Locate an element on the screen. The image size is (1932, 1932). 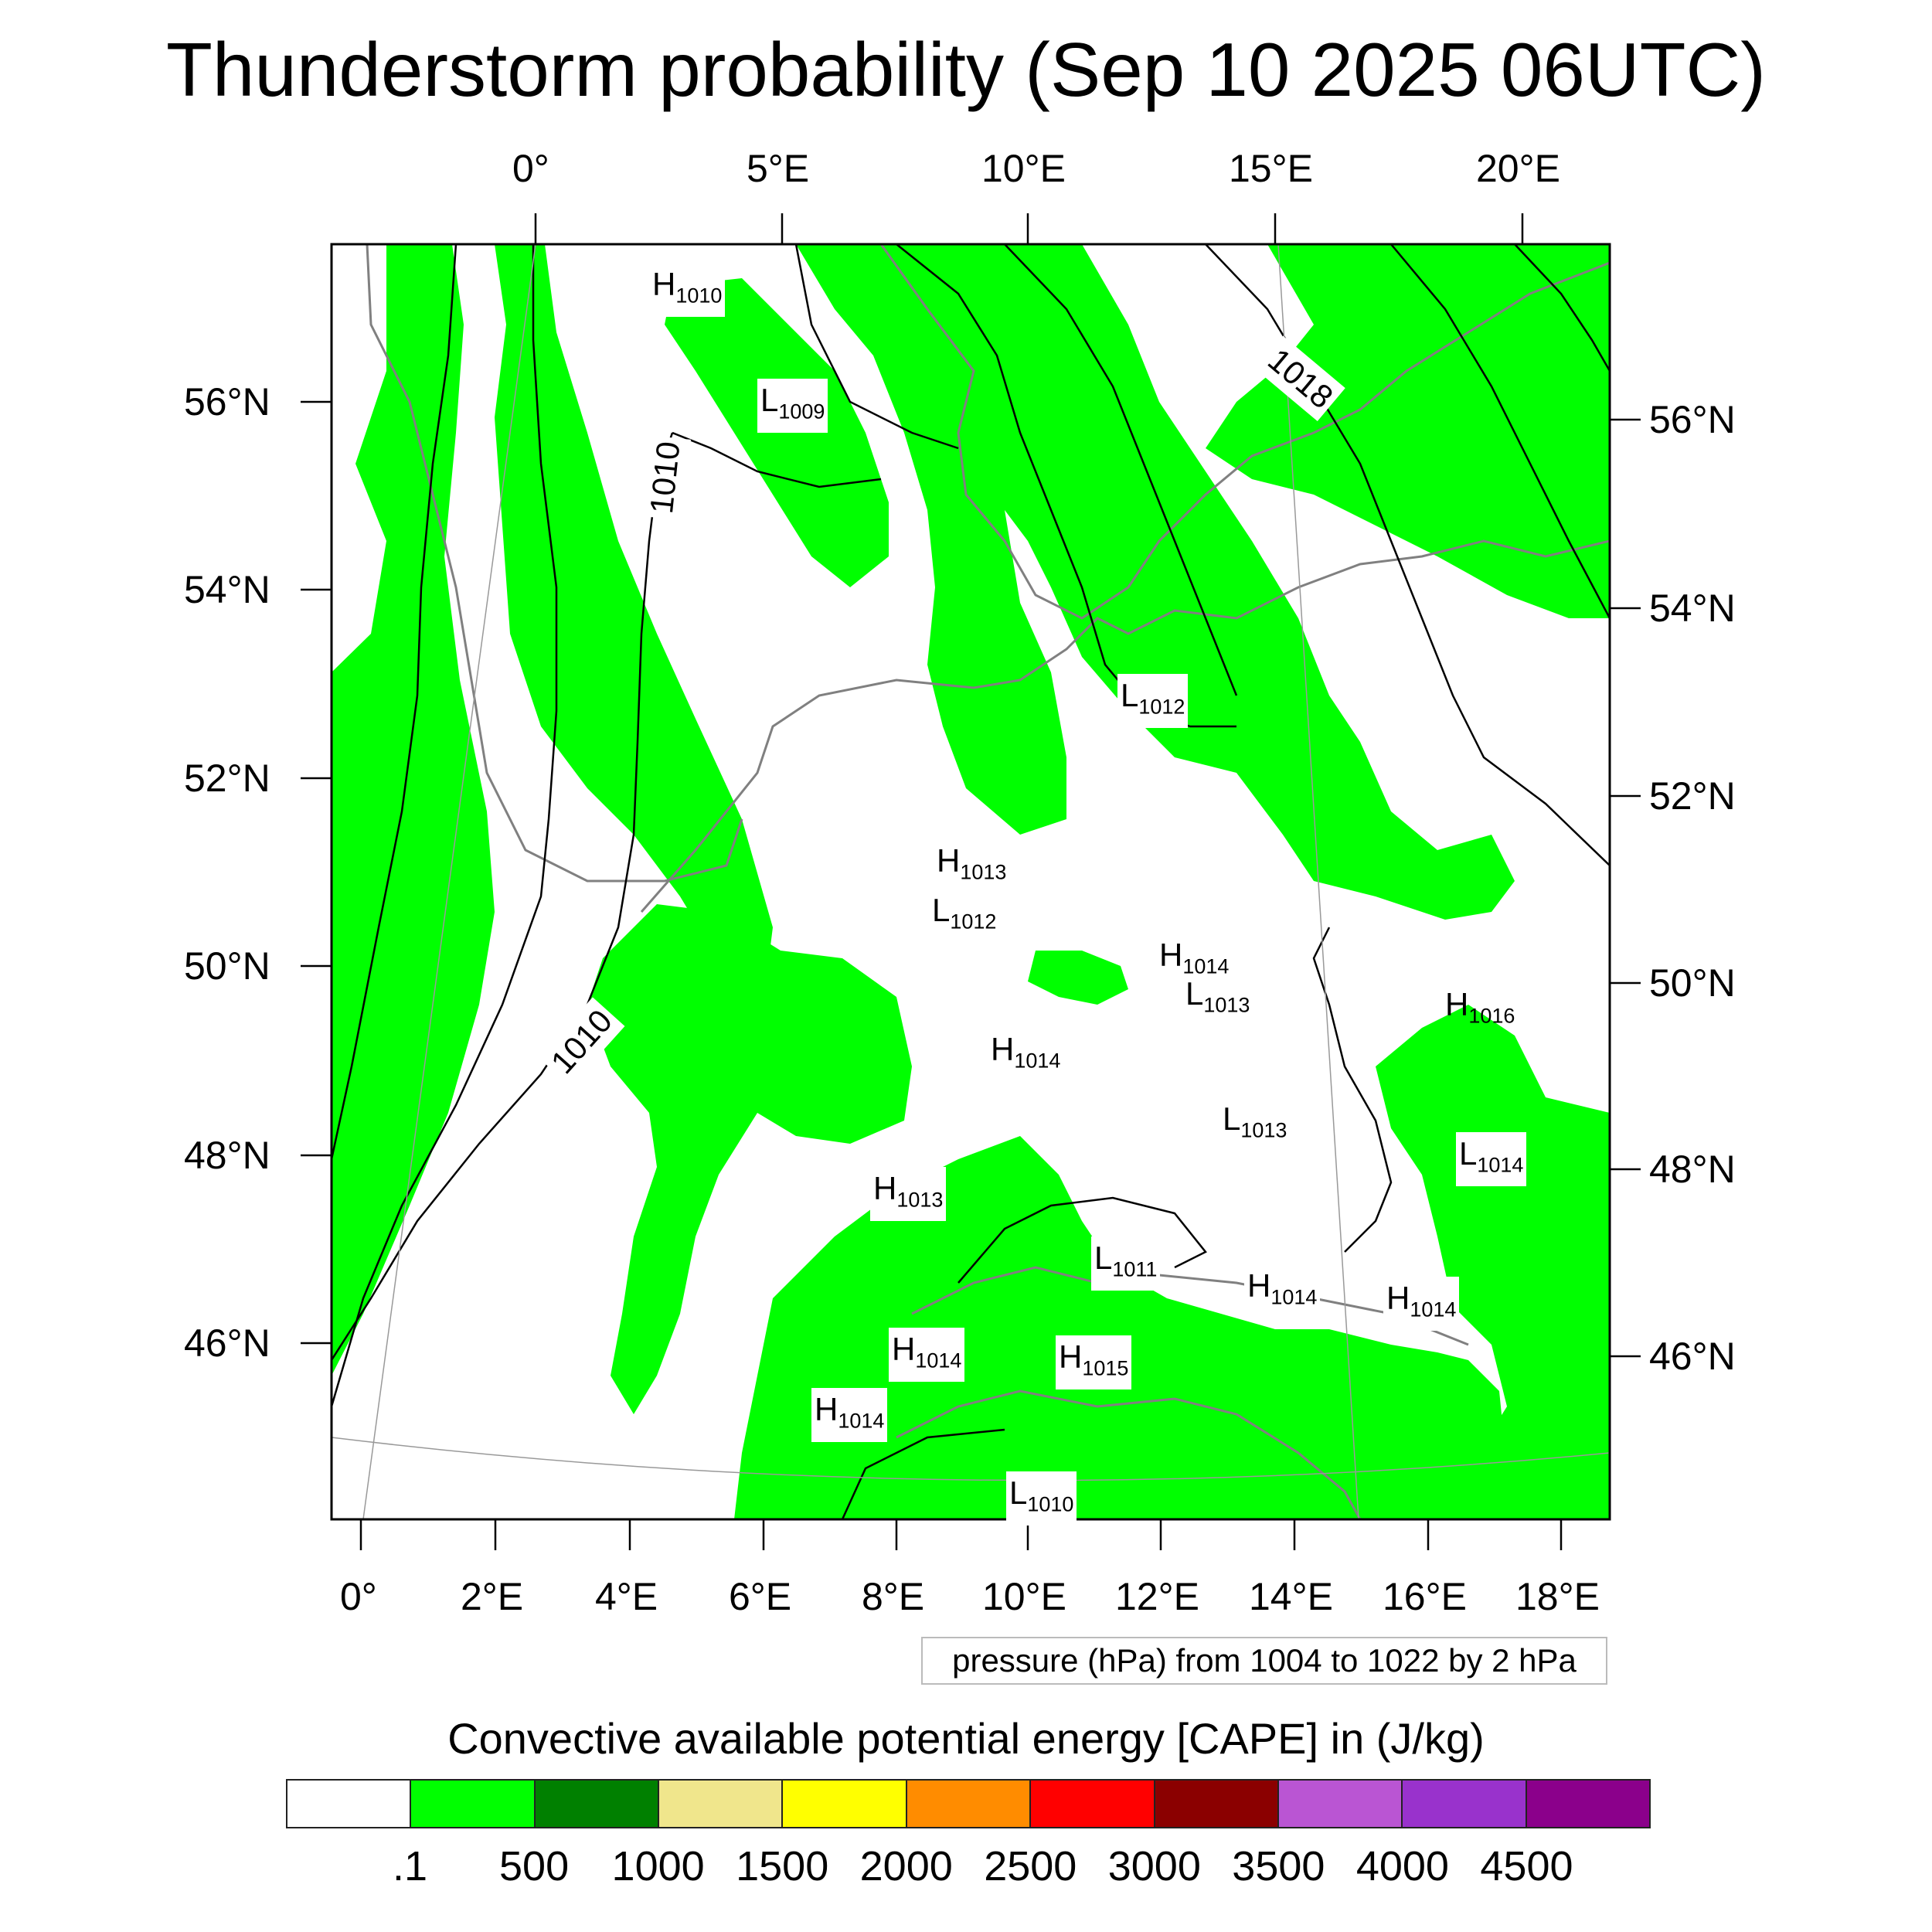
parallel-45n is located at coordinates (971, 1459).